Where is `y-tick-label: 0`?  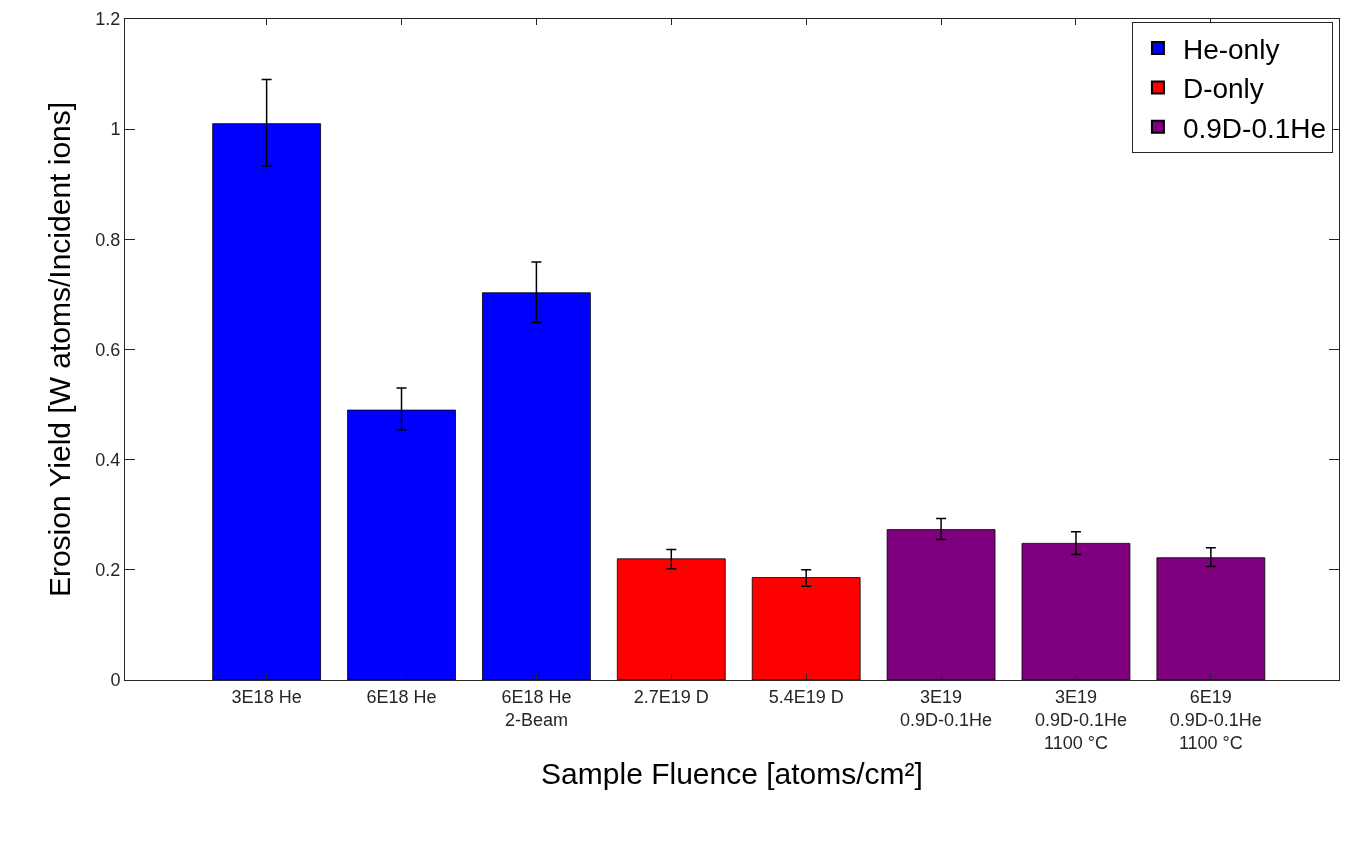
y-tick-label: 0 is located at coordinates (115, 680).